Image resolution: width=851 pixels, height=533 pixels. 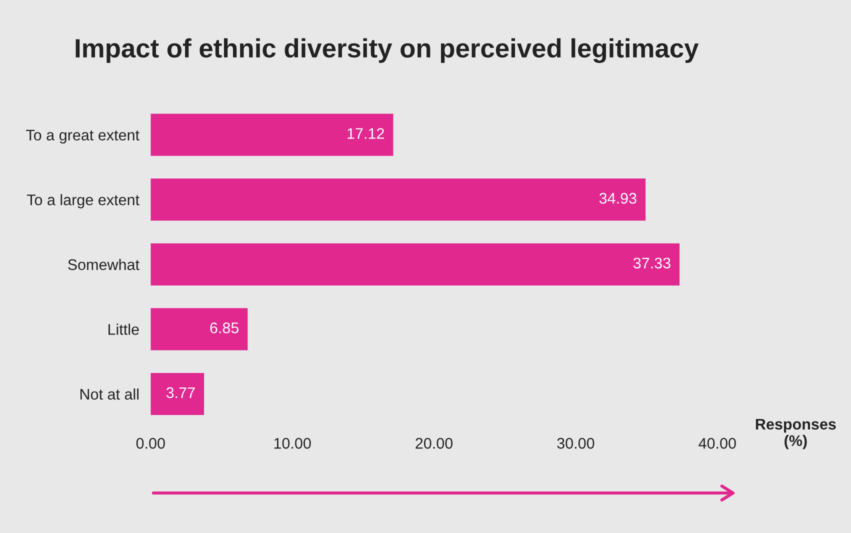 What do you see at coordinates (617, 198) in the screenshot?
I see `data-label: 34.93` at bounding box center [617, 198].